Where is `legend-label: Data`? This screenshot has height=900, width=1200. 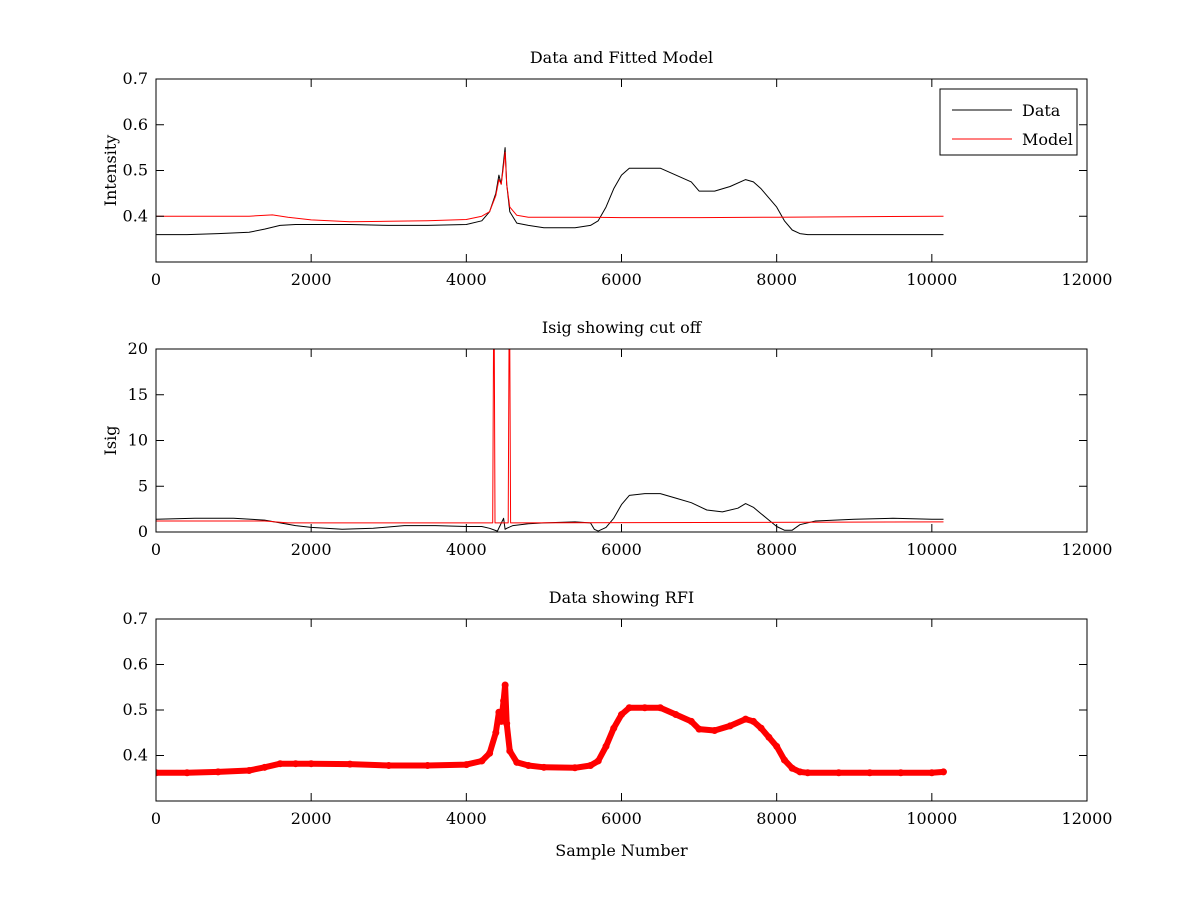 legend-label: Data is located at coordinates (1041, 110).